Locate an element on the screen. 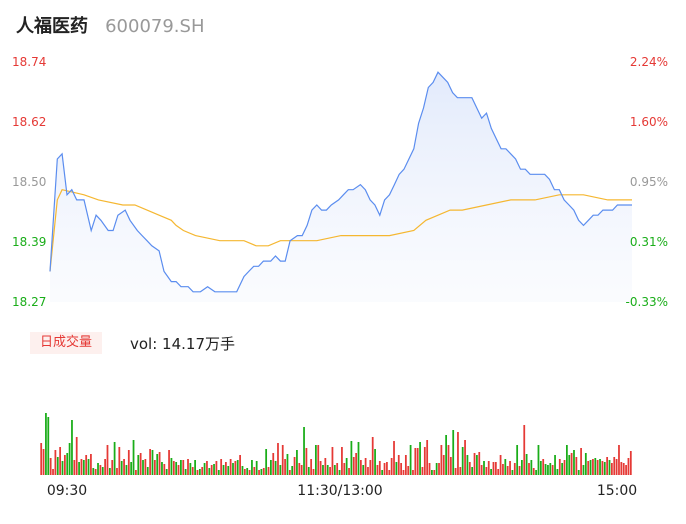 This screenshot has height=524, width=686. y-left-tick-label: 18.50 is located at coordinates (29, 182).